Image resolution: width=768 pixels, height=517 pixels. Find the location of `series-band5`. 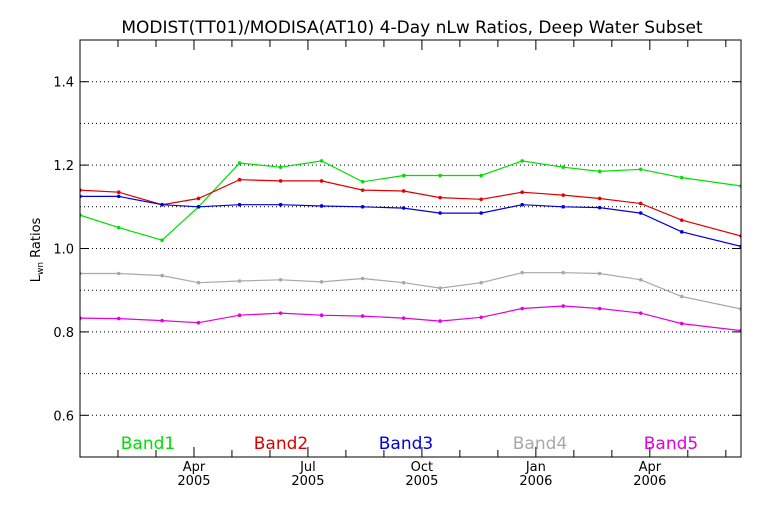

series-band5 is located at coordinates (410, 318).